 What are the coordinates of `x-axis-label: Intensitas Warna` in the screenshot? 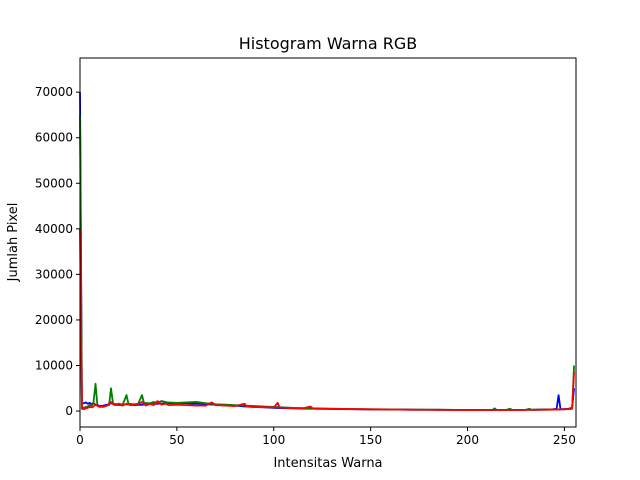 It's located at (327, 463).